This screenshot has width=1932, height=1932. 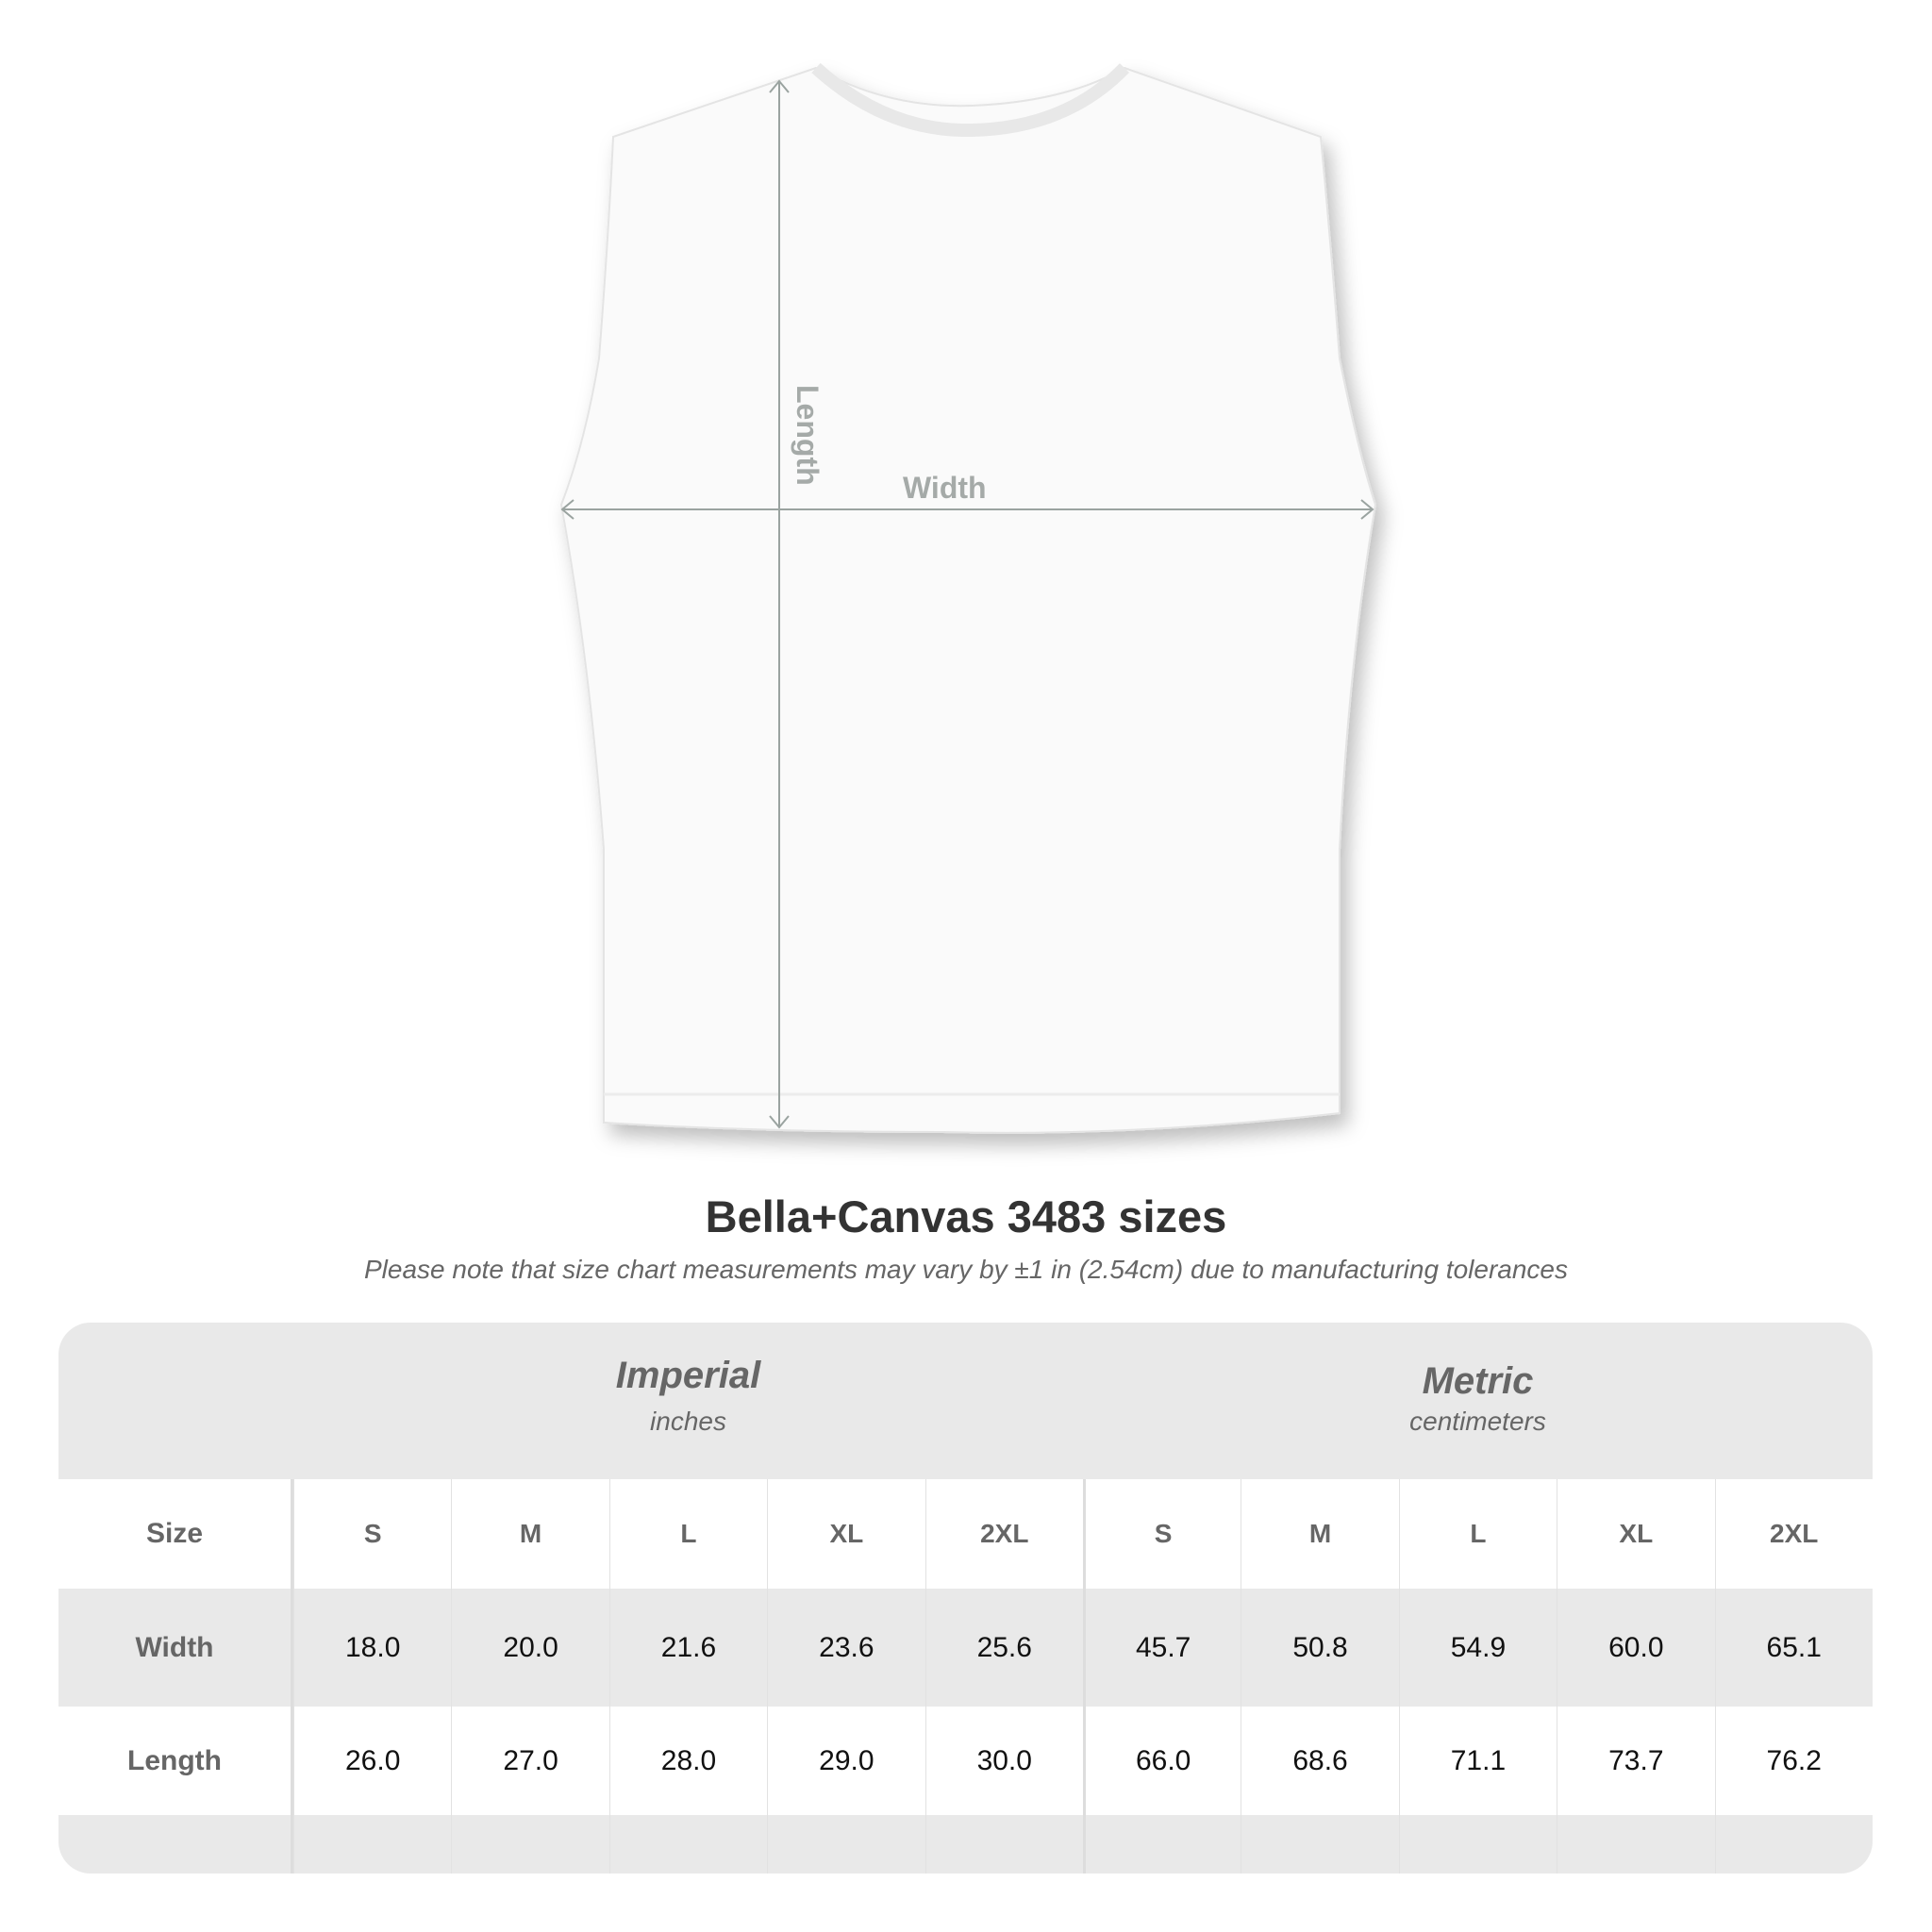 What do you see at coordinates (687, 1648) in the screenshot?
I see `table-cell: 21.6` at bounding box center [687, 1648].